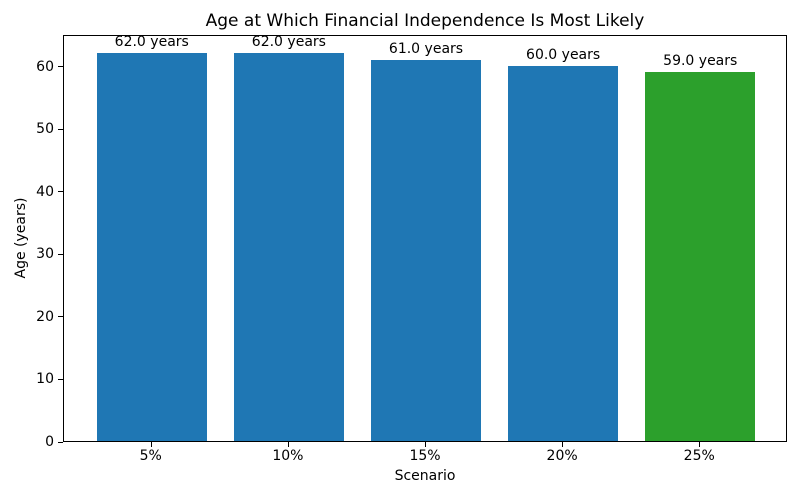 Image resolution: width=800 pixels, height=500 pixels. Describe the element at coordinates (45, 254) in the screenshot. I see `y-tick-label-30: 30` at that location.